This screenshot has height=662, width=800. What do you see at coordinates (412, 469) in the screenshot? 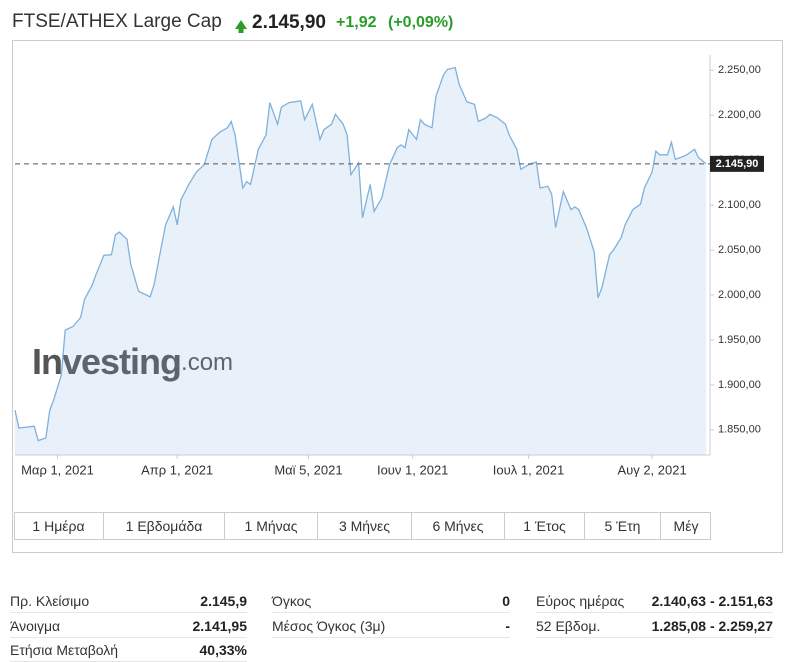
I see `x-tick-label: Ιουν 1, 2021` at bounding box center [412, 469].